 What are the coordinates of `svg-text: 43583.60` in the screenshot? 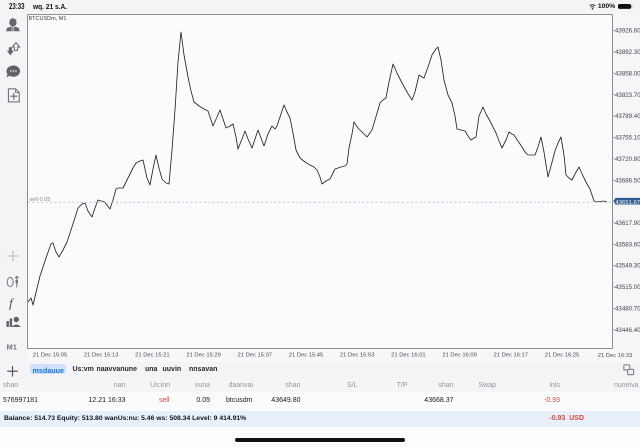 It's located at (627, 244).